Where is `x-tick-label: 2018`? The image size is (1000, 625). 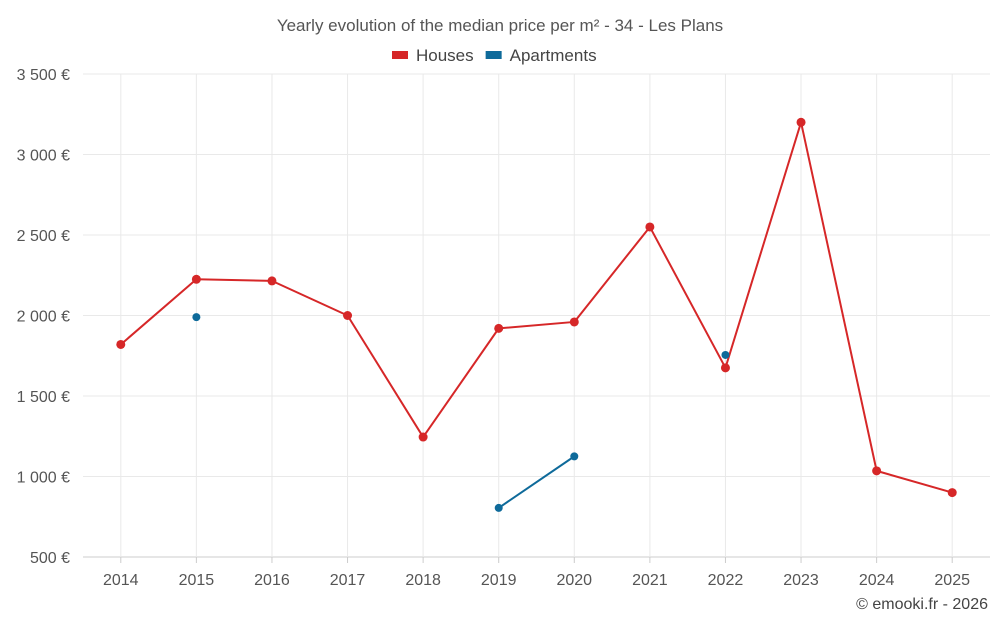 x-tick-label: 2018 is located at coordinates (423, 580).